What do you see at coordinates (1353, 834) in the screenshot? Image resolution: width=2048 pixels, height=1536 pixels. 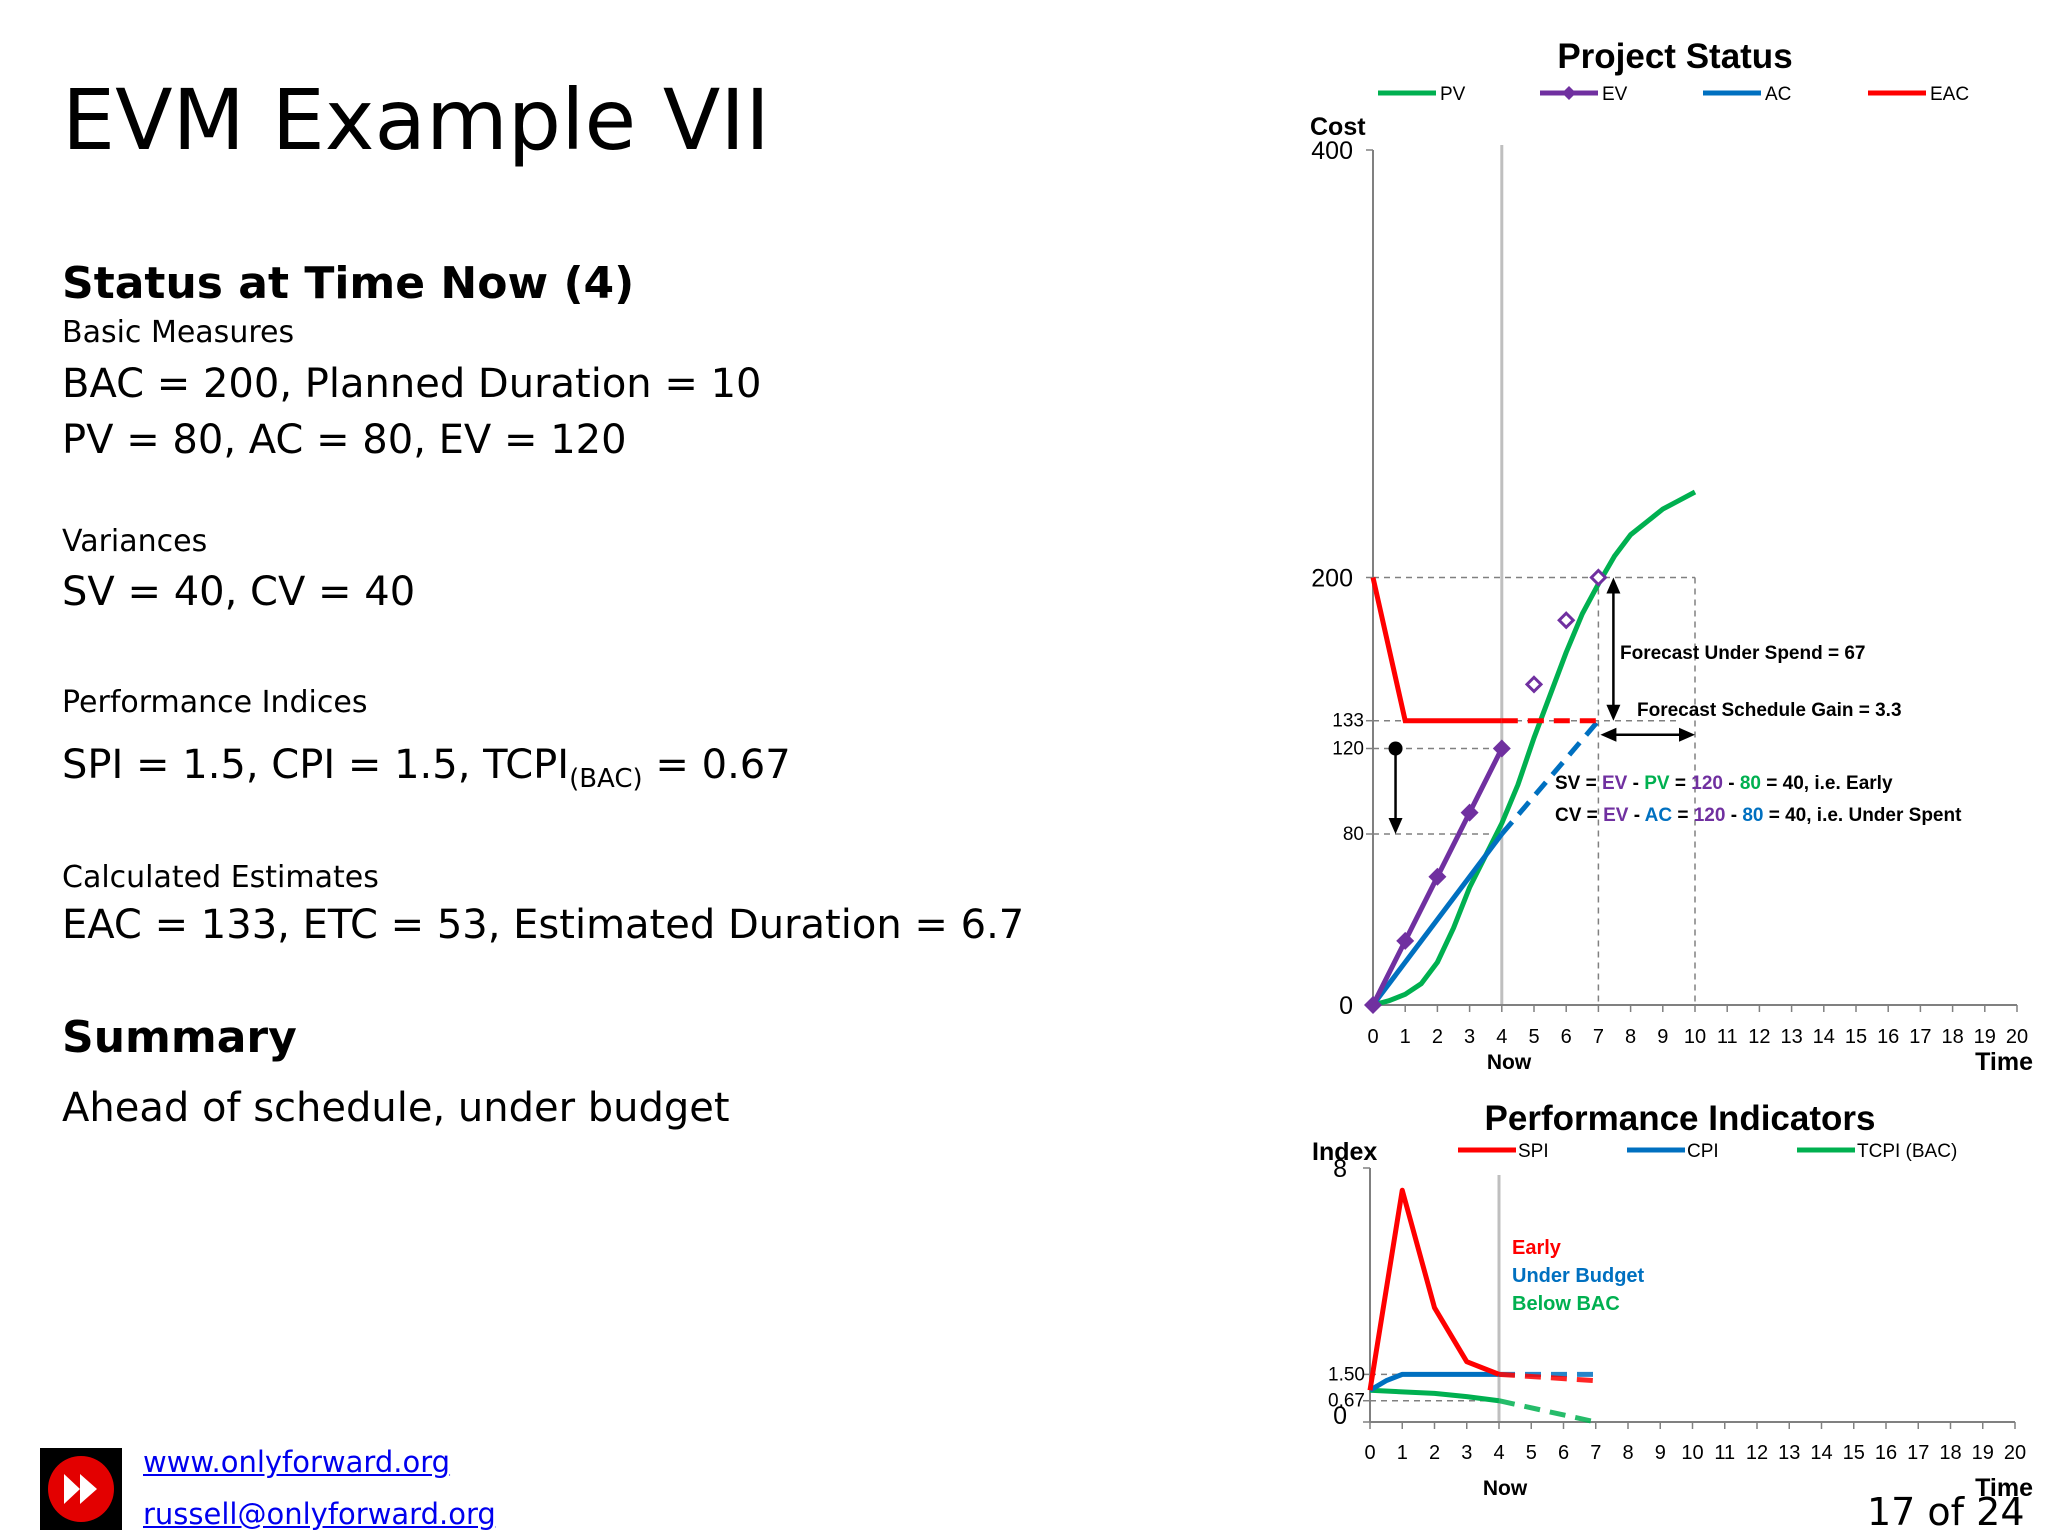 I see `y-tick-label: 80` at bounding box center [1353, 834].